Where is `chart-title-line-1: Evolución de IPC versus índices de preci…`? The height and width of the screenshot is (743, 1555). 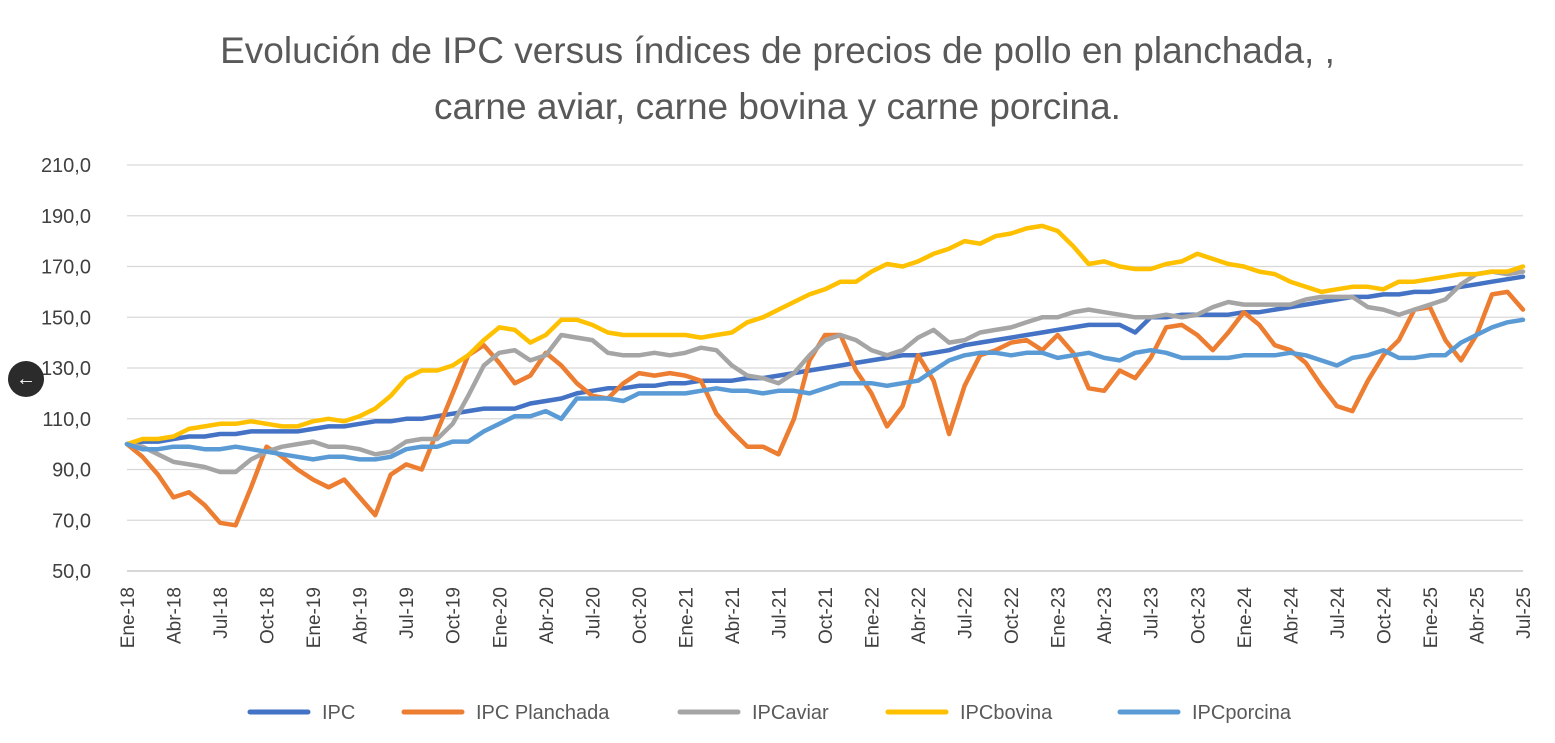
chart-title-line-1: Evolución de IPC versus índices de preci… is located at coordinates (777, 50).